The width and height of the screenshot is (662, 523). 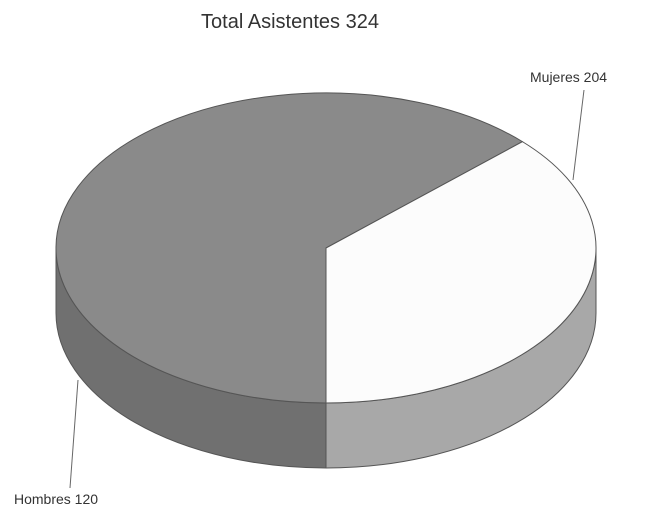 I want to click on leader-line-hombres, so click(x=74, y=434).